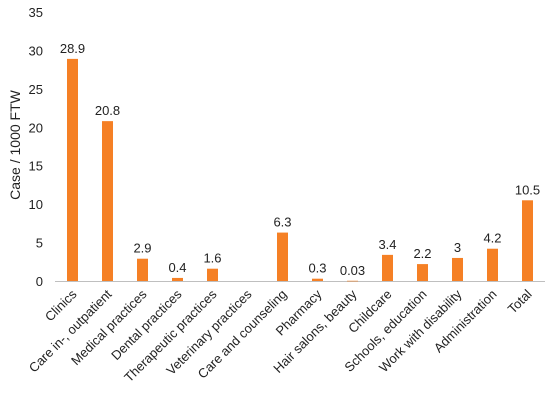 This screenshot has width=550, height=404. Describe the element at coordinates (36, 147) in the screenshot. I see `y-axis-ticks: 0 5 10 15 20 25 30 35` at that location.